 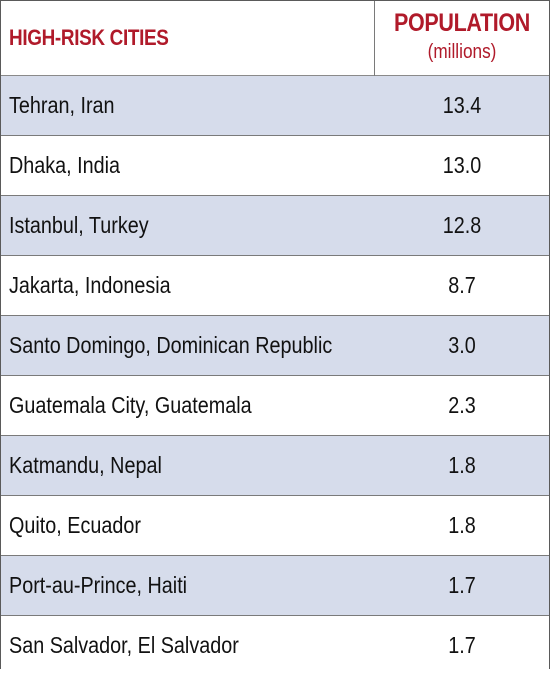 What do you see at coordinates (98, 585) in the screenshot?
I see `city-cell: Port-au-Prince, Haiti` at bounding box center [98, 585].